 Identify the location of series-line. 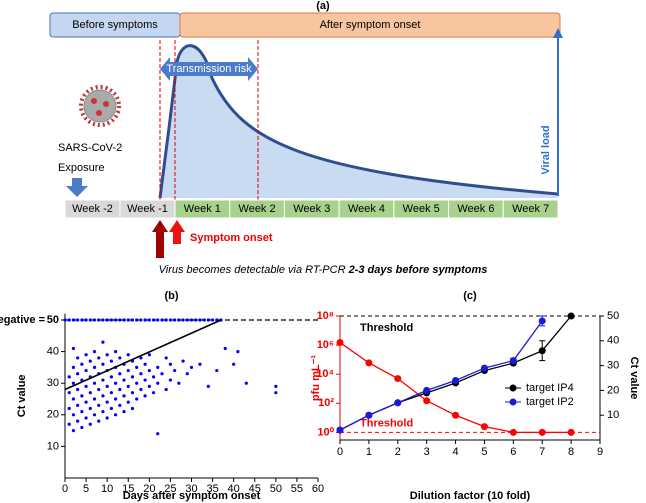
(441, 375).